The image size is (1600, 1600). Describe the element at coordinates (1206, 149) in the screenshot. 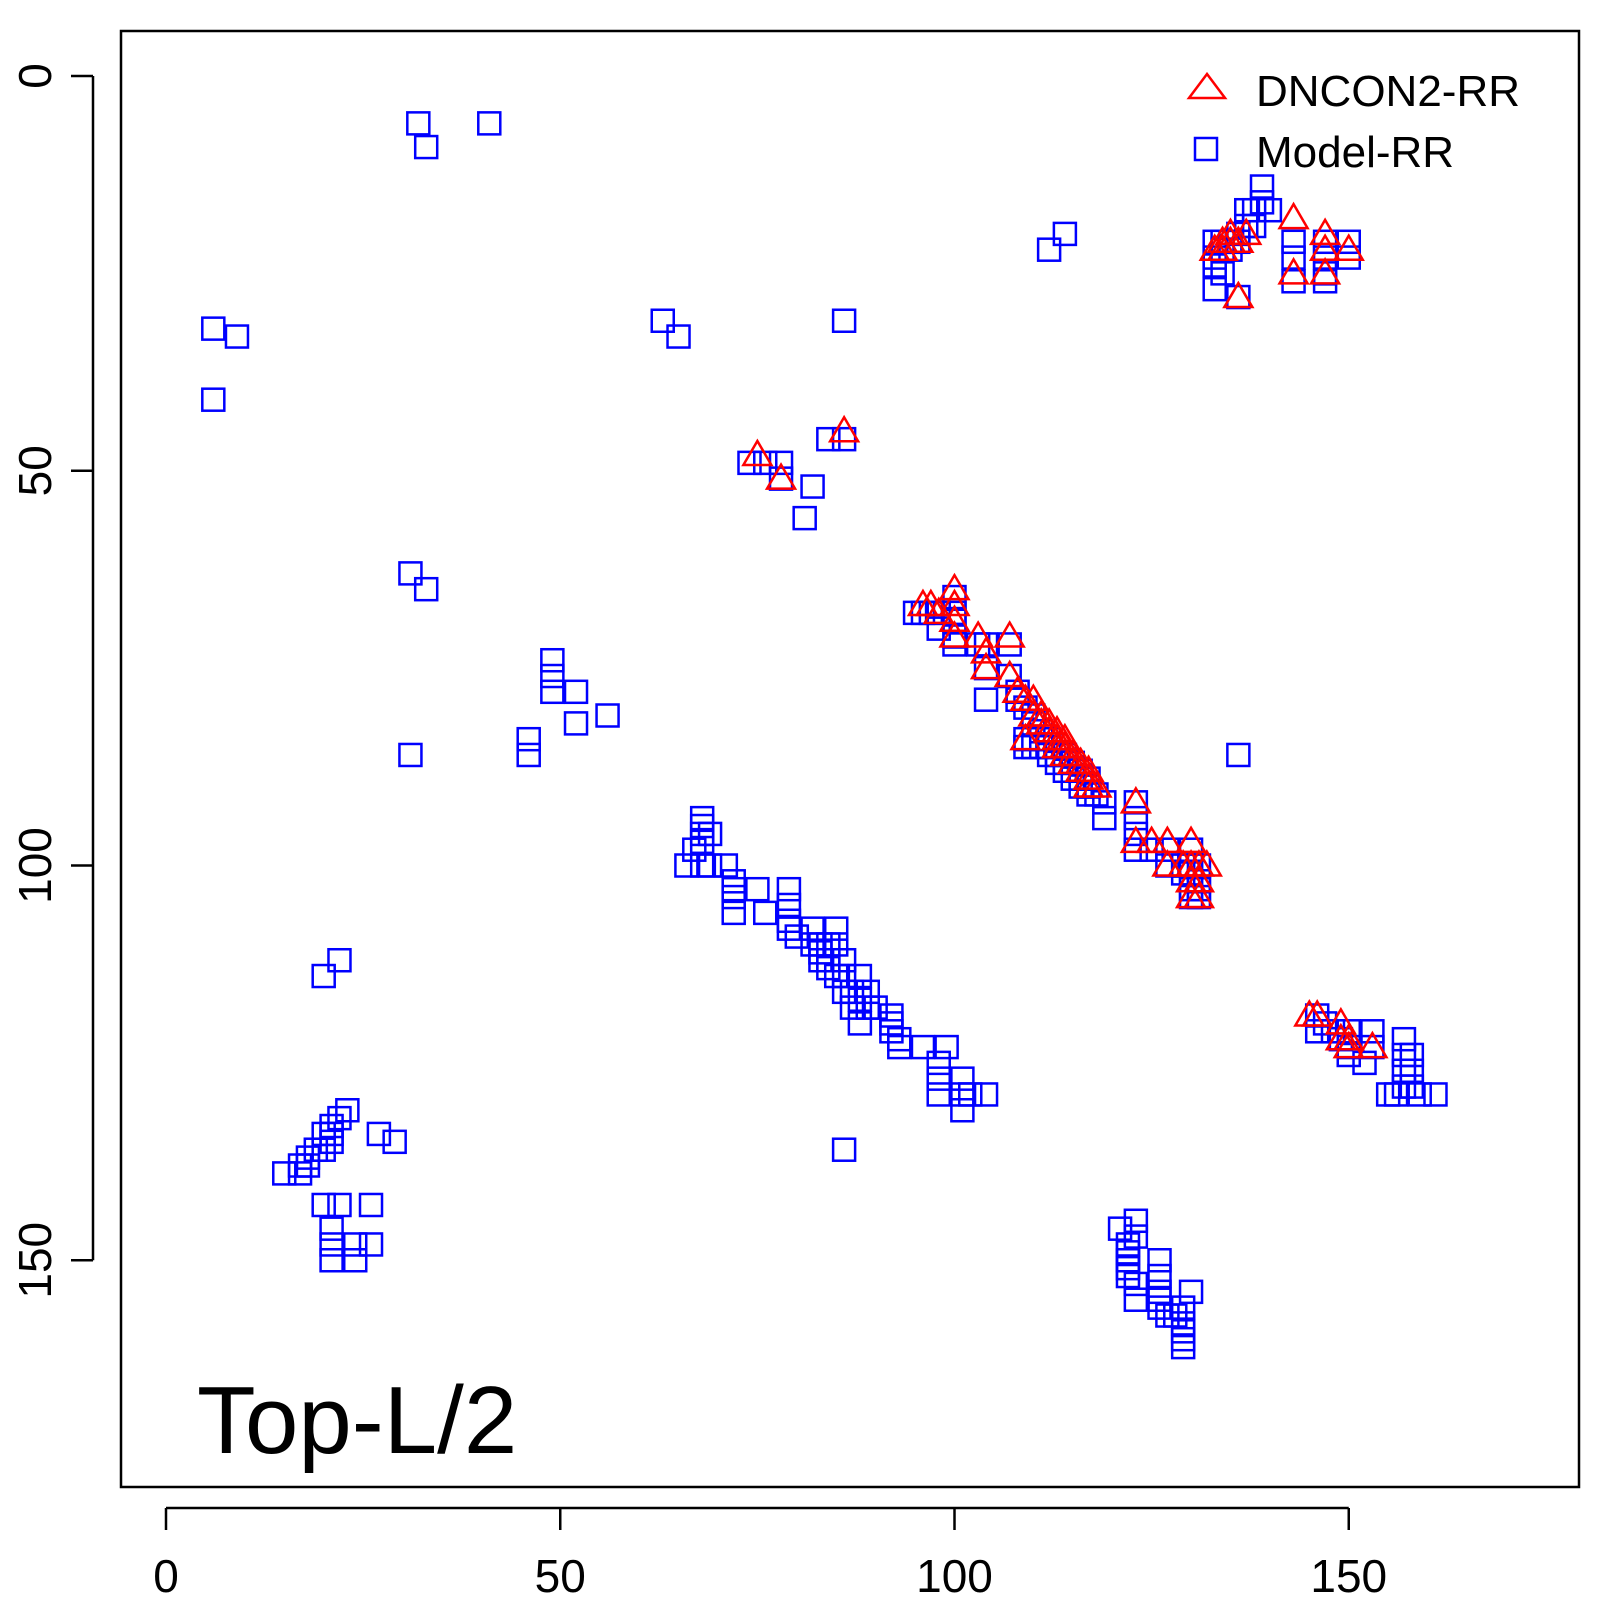

I see `legend-square-marker` at that location.